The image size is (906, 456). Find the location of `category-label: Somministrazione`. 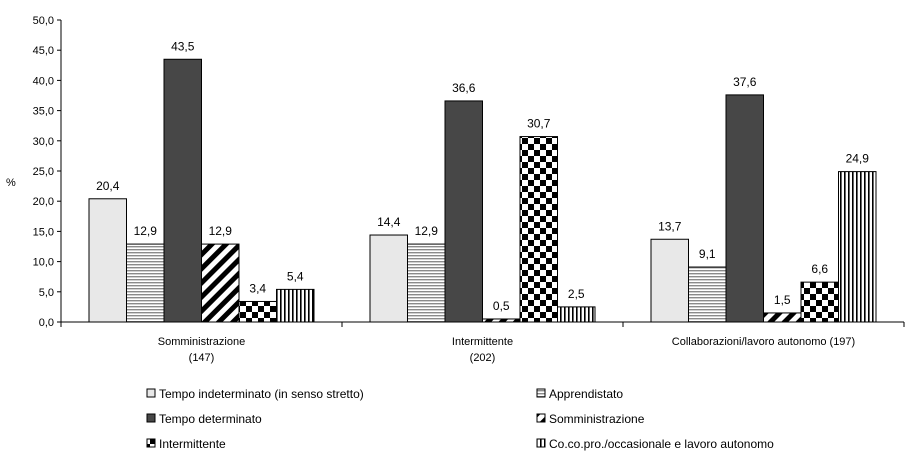

category-label: Somministrazione is located at coordinates (201, 342).